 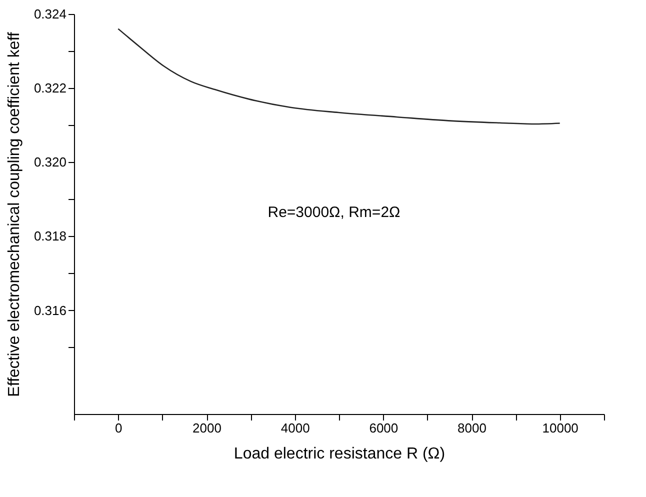 What do you see at coordinates (207, 428) in the screenshot?
I see `x-tick-label: 2000` at bounding box center [207, 428].